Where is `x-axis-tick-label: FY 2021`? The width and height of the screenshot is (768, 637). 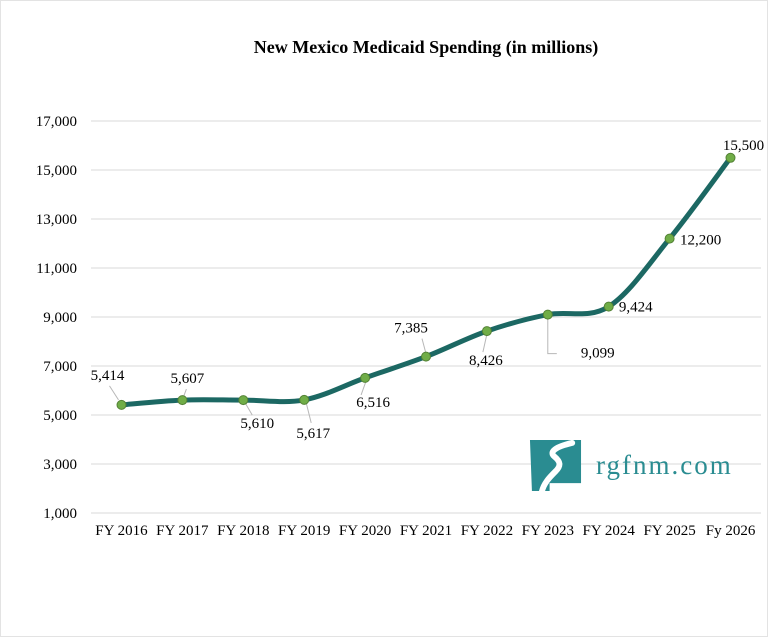 x-axis-tick-label: FY 2021 is located at coordinates (426, 531).